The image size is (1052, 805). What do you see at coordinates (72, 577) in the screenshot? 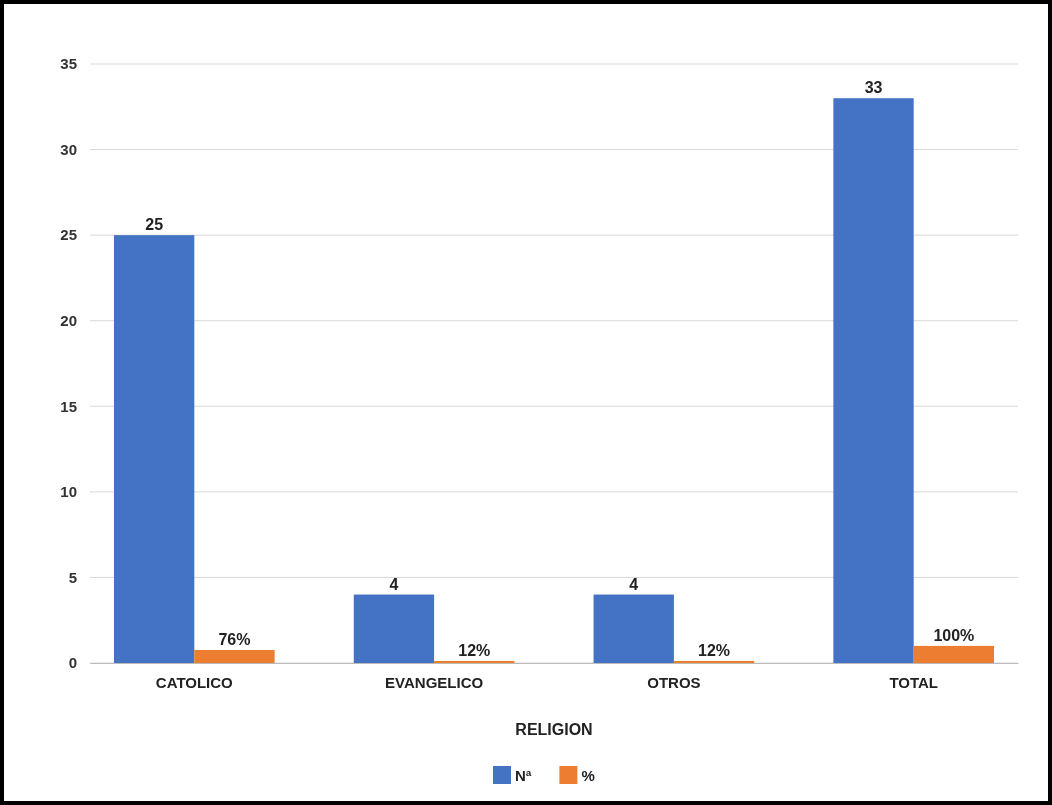
I see `y-tick-label: 5` at bounding box center [72, 577].